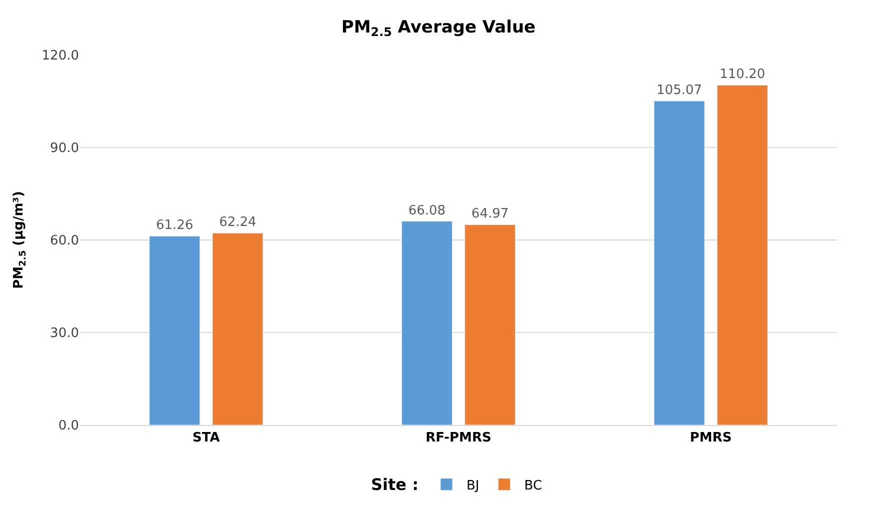 Image resolution: width=877 pixels, height=512 pixels. What do you see at coordinates (427, 210) in the screenshot?
I see `data-label: 66.08` at bounding box center [427, 210].